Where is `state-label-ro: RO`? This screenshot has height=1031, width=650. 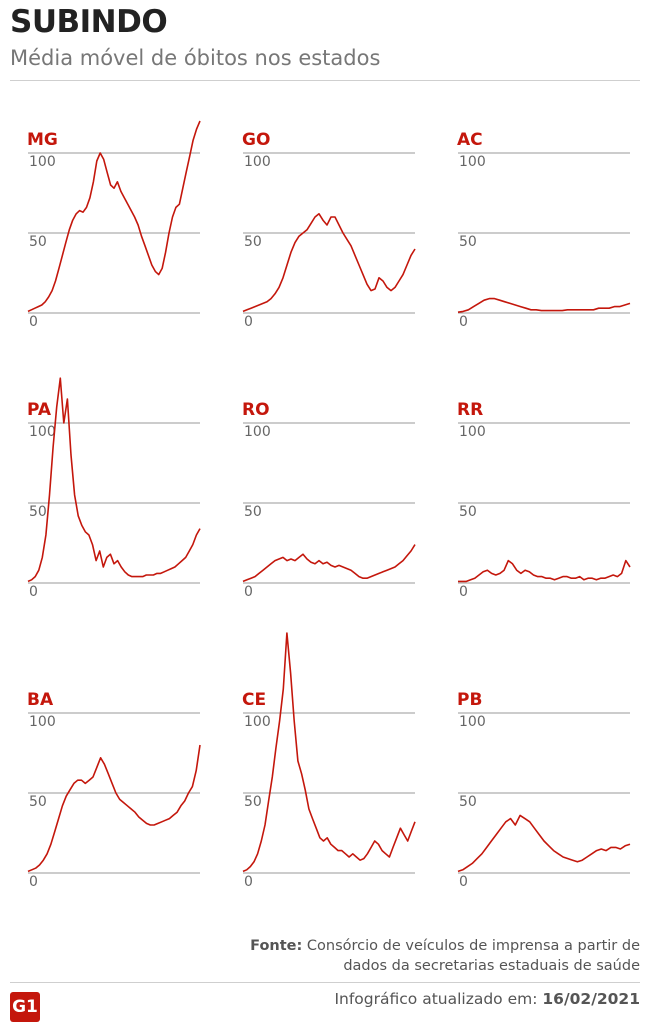
state-label-ro: RO is located at coordinates (256, 410).